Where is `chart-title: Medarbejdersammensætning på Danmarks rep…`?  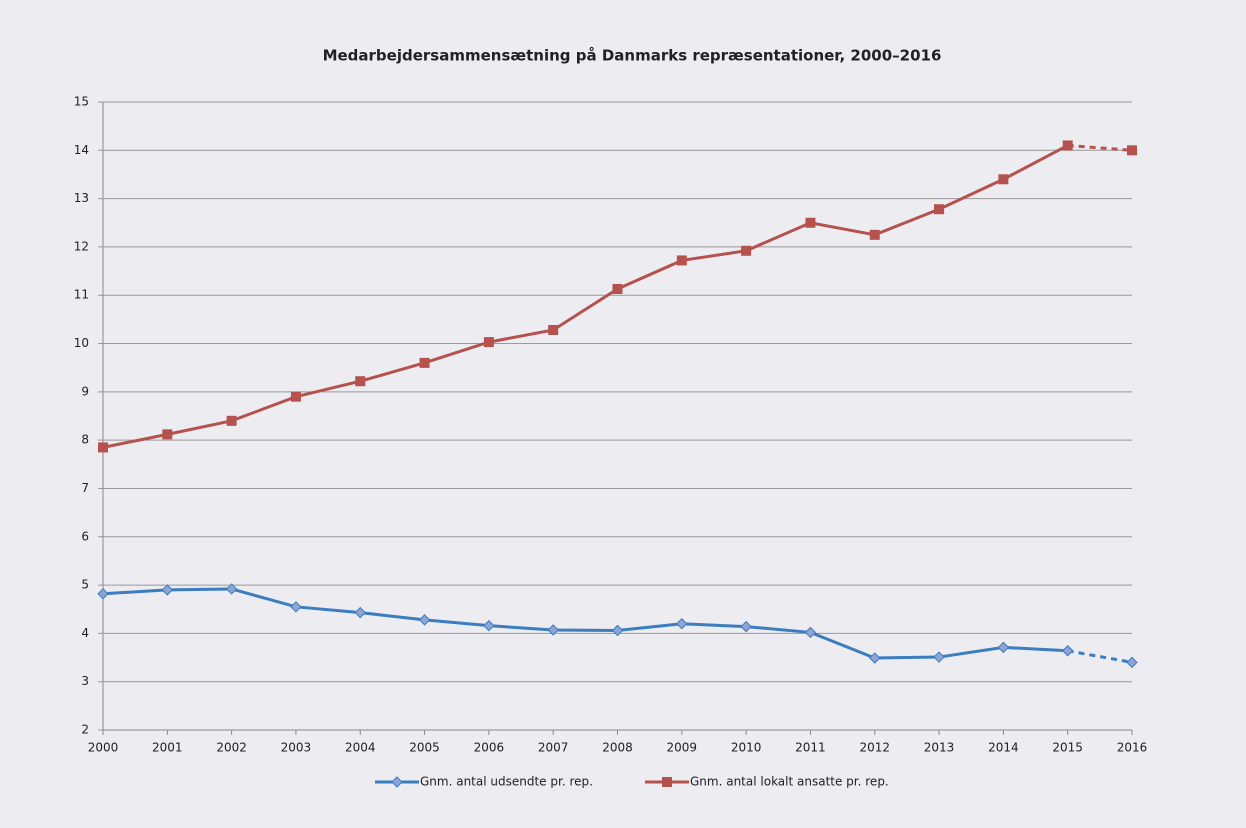 chart-title: Medarbejdersammensætning på Danmarks rep… is located at coordinates (632, 56).